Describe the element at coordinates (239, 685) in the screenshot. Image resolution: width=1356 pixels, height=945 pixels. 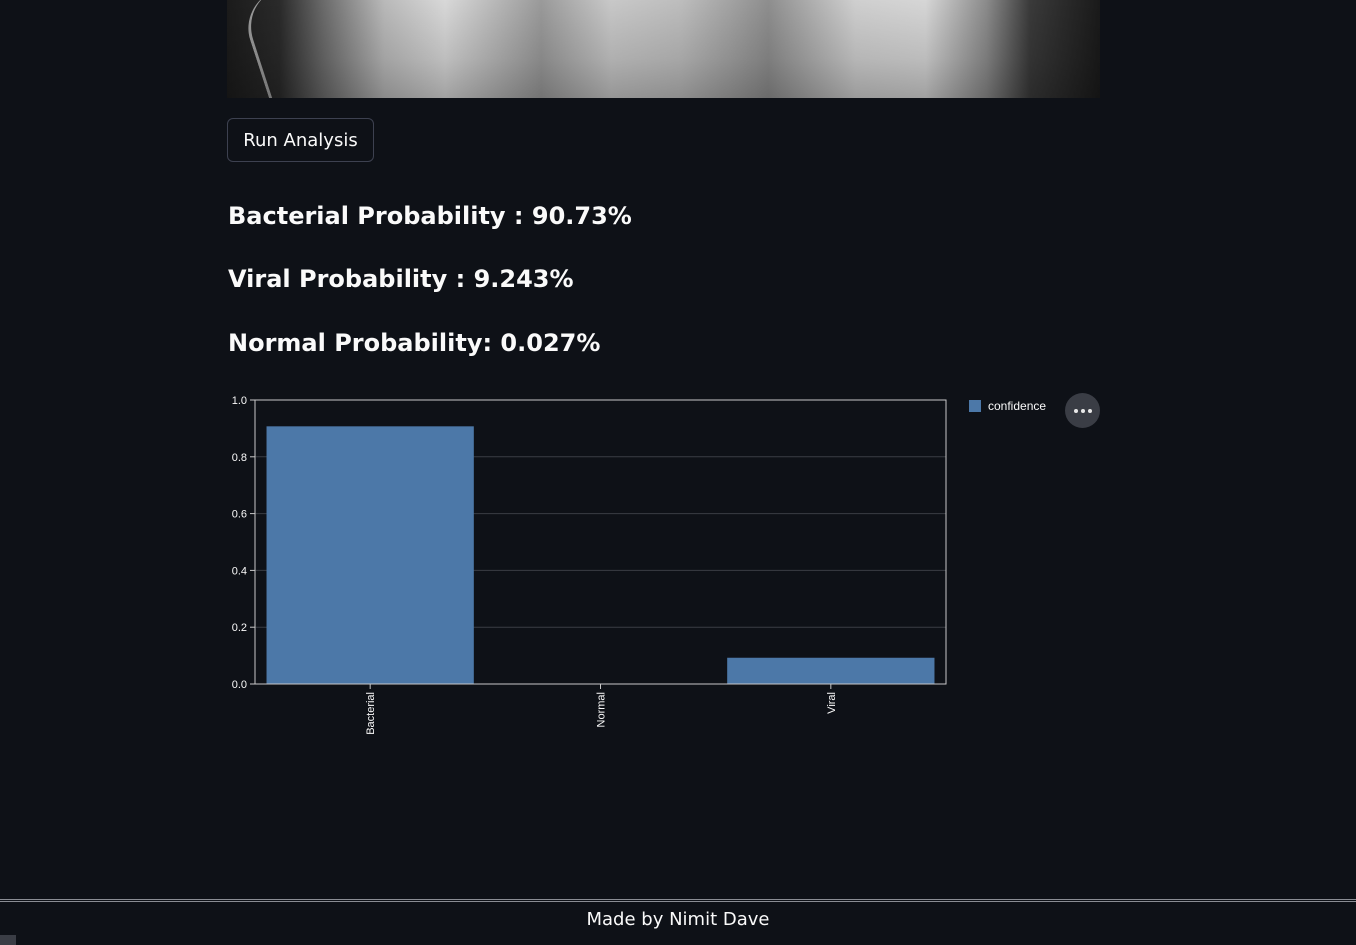
I see `y-tick-label: 0.0` at that location.